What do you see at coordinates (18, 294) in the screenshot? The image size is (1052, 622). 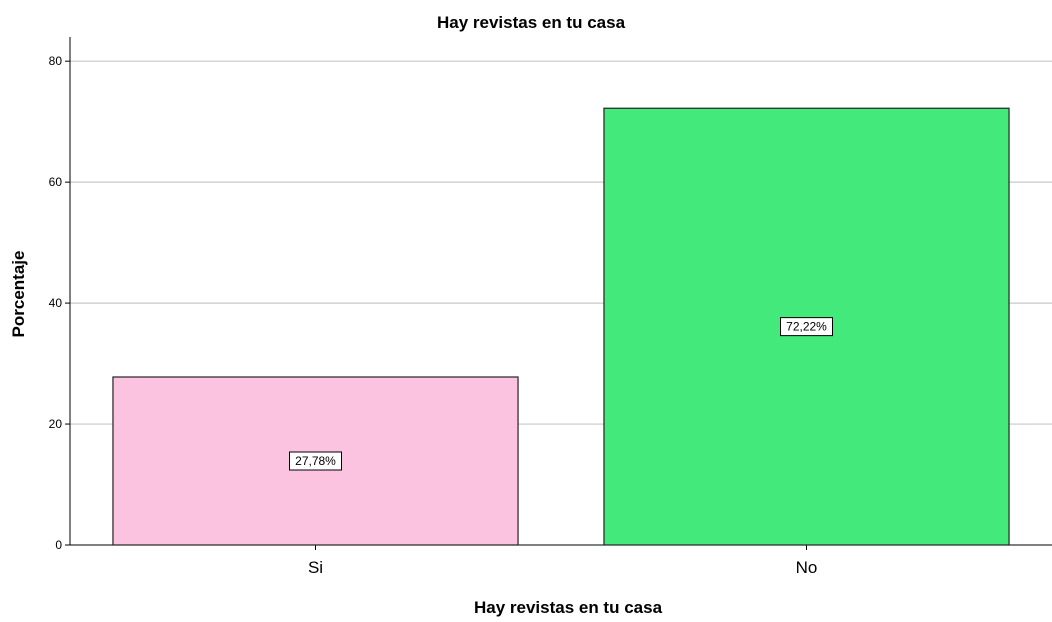 I see `y-axis-title: Porcentaje` at bounding box center [18, 294].